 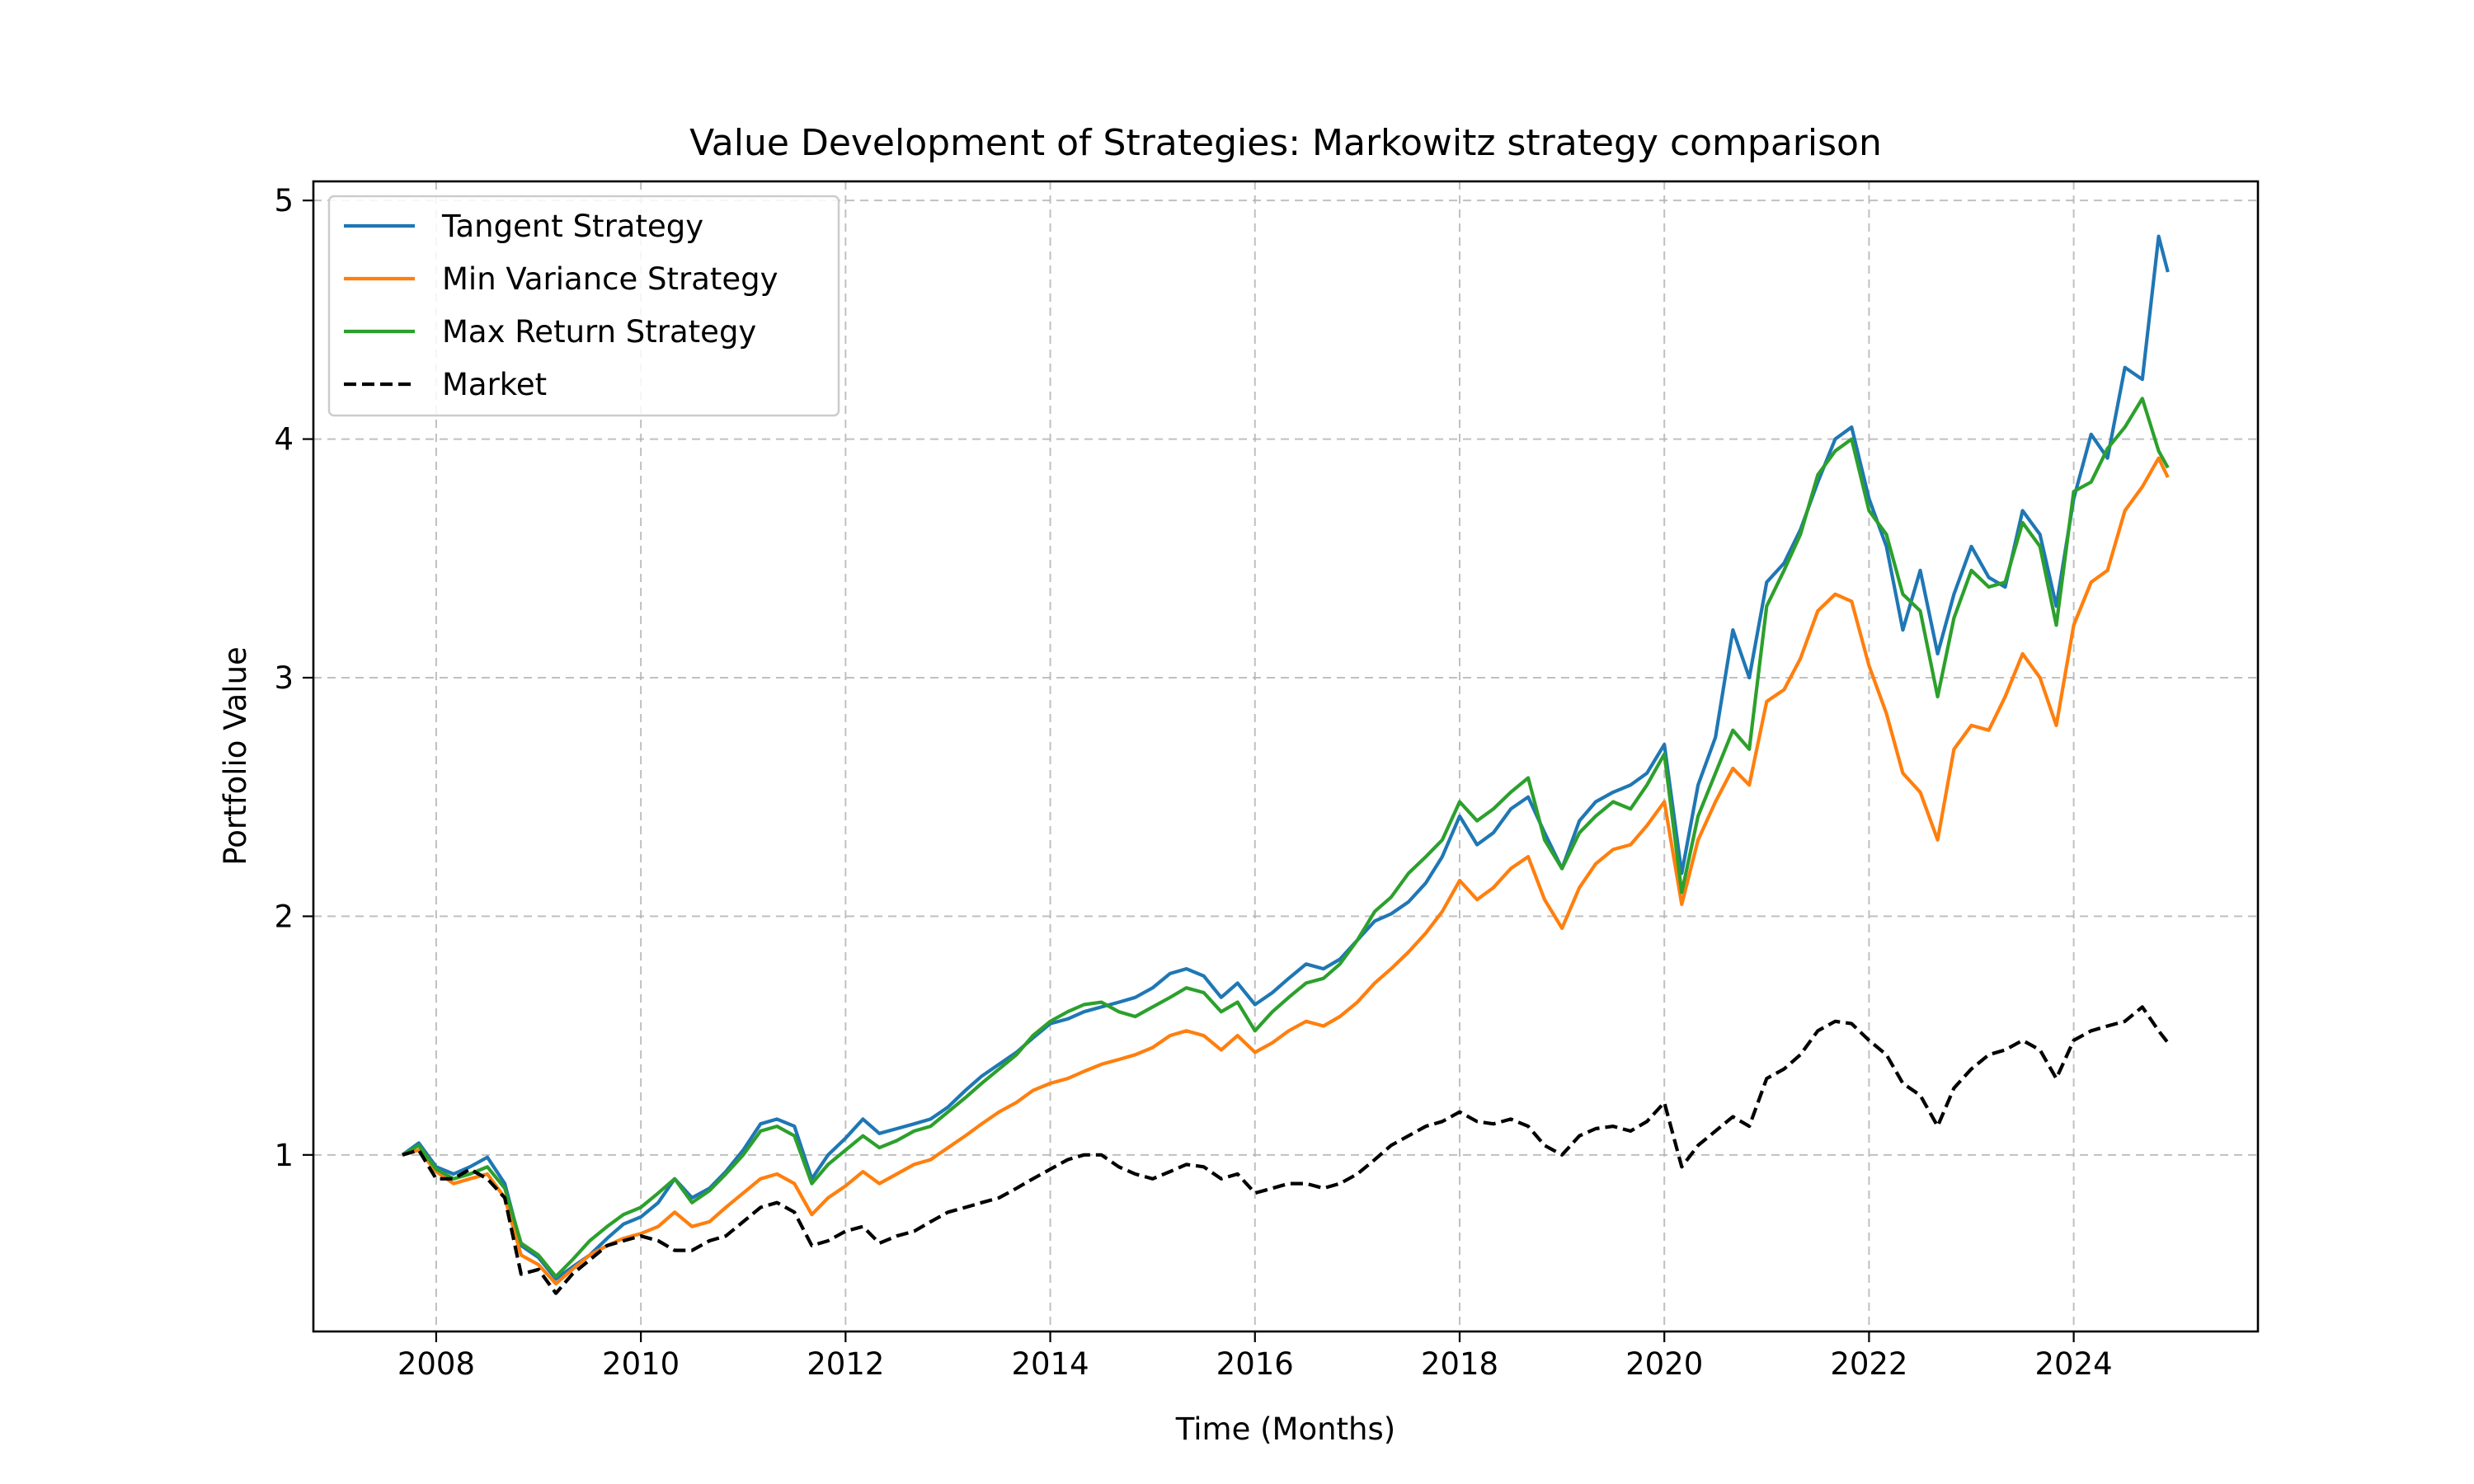 What do you see at coordinates (284, 200) in the screenshot?
I see `y-tick-label: 5` at bounding box center [284, 200].